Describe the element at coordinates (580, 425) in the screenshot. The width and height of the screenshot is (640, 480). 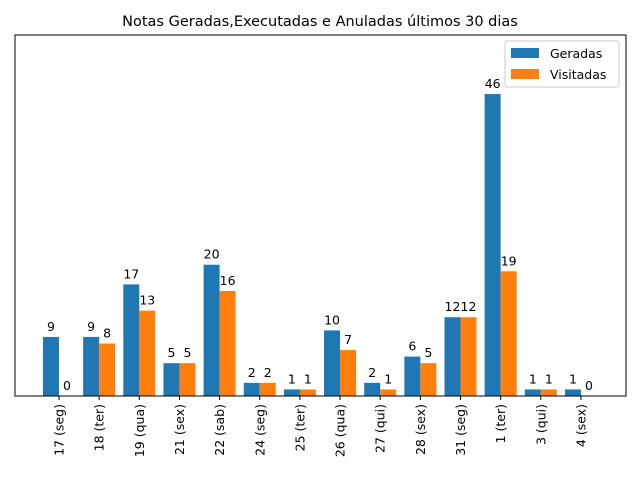
I see `x-tick-label: 4 (sex)` at that location.